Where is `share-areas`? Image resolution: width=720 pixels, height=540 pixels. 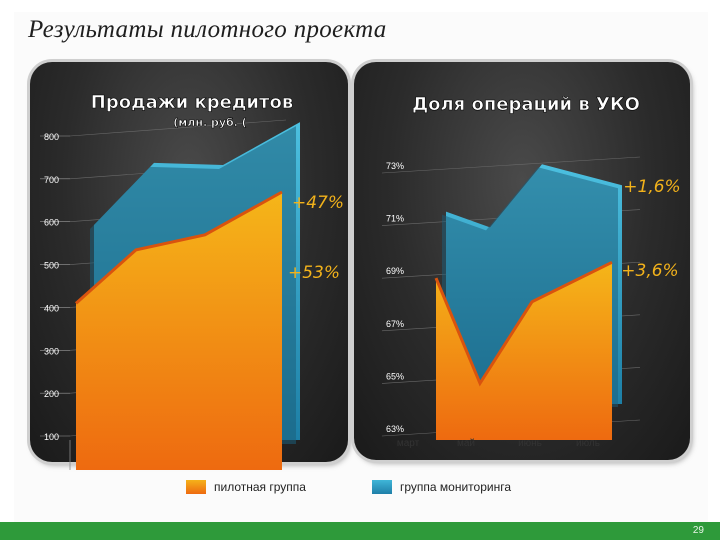
share-areas is located at coordinates (528, 302).